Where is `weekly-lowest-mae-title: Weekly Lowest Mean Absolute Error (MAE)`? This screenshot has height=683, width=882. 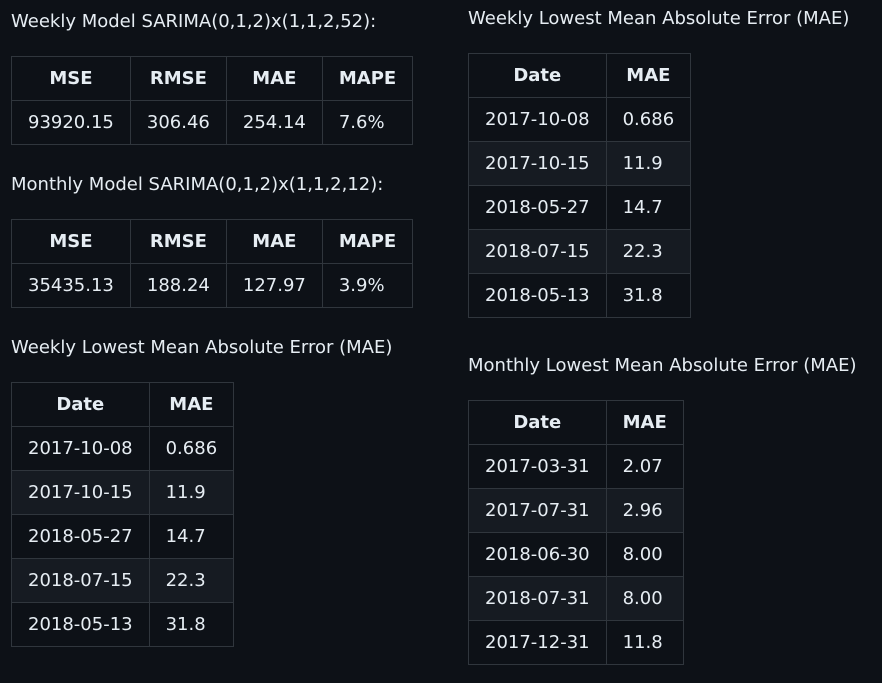 weekly-lowest-mae-title: Weekly Lowest Mean Absolute Error (MAE) is located at coordinates (202, 347).